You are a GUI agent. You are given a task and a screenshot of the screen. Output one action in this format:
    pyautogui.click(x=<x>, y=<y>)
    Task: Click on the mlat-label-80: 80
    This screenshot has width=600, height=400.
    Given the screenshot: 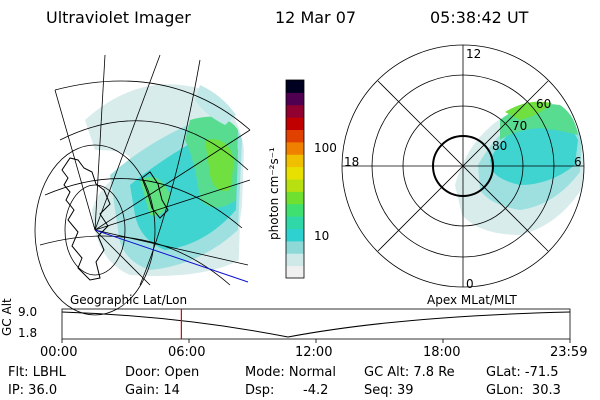 What is the action you would take?
    pyautogui.click(x=500, y=146)
    